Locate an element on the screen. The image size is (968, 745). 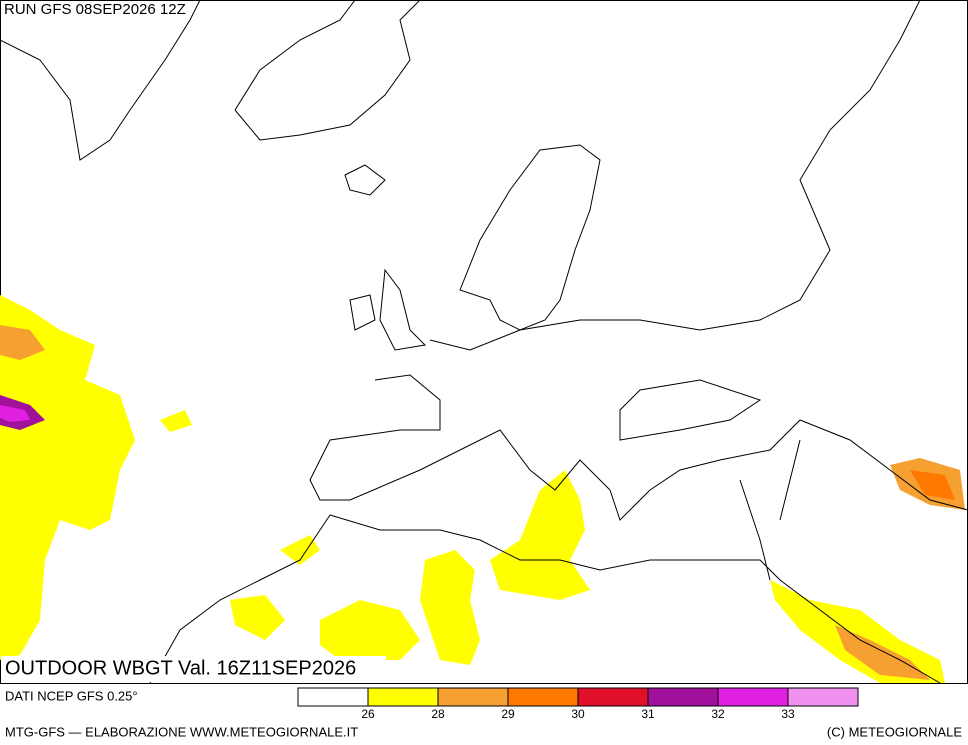
legend-tick-label: 30 is located at coordinates (578, 714).